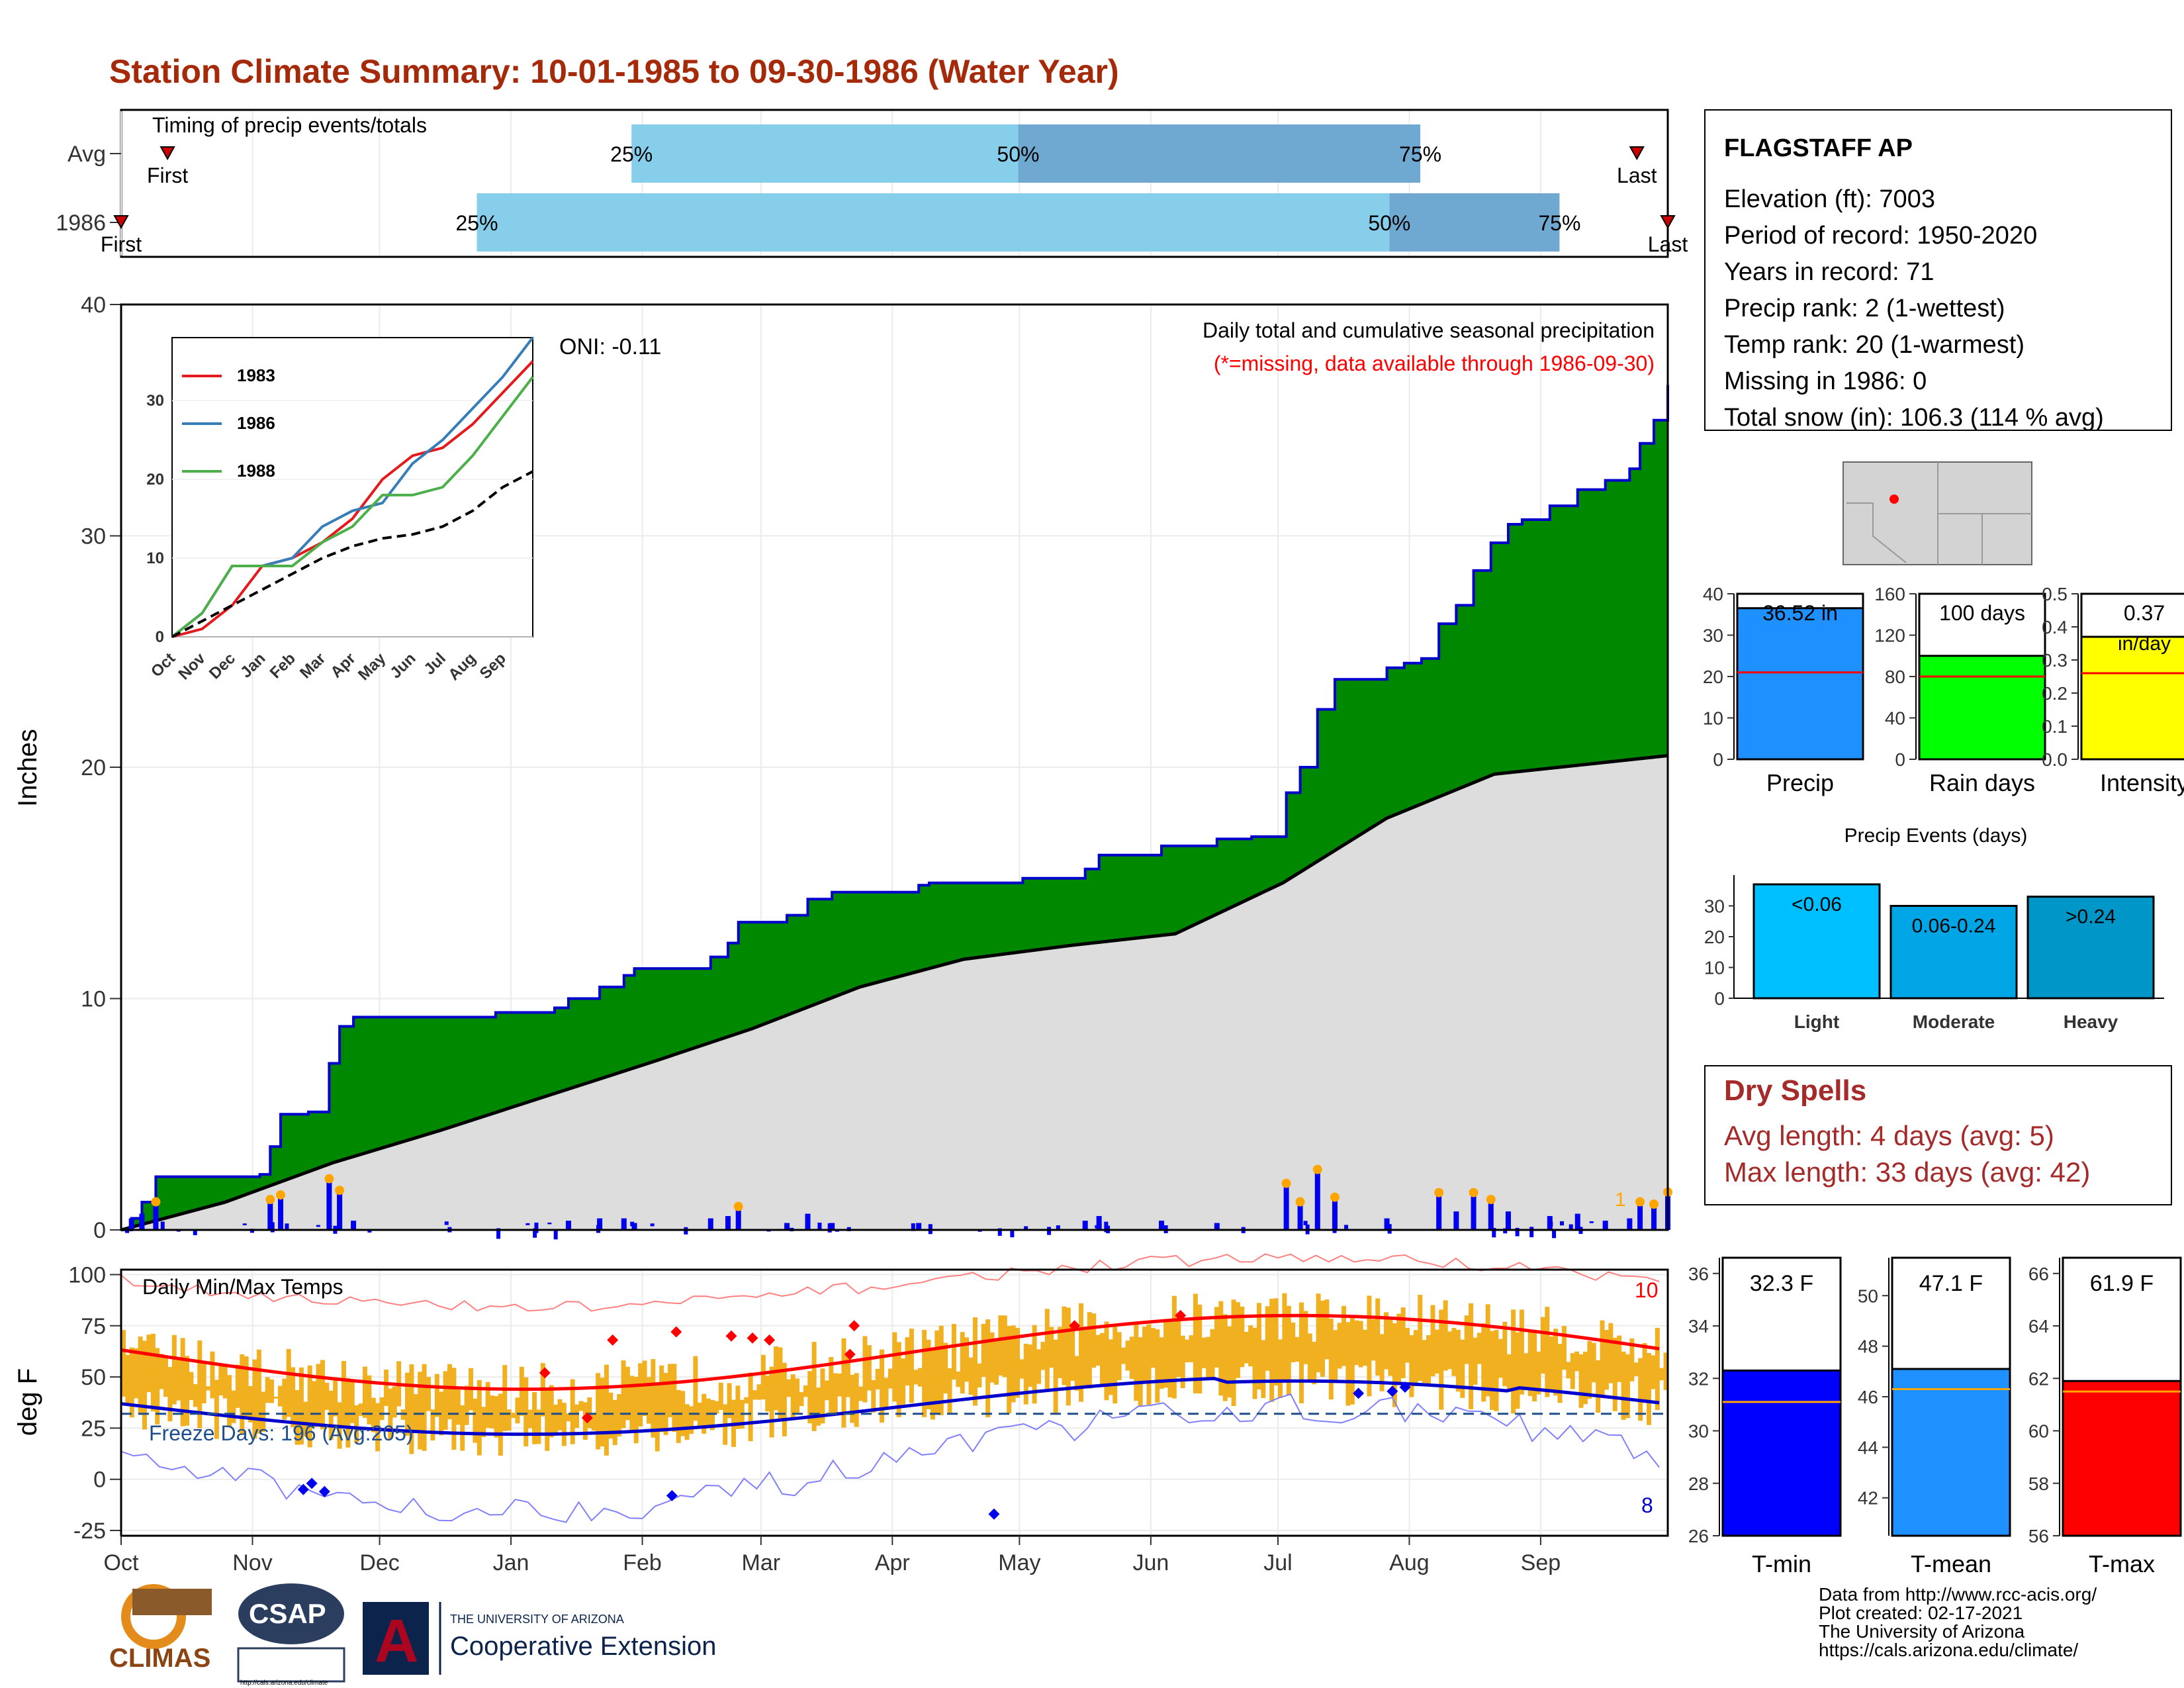 The height and width of the screenshot is (1688, 2184). I want to click on tbar-label: T-mean, so click(1951, 1563).